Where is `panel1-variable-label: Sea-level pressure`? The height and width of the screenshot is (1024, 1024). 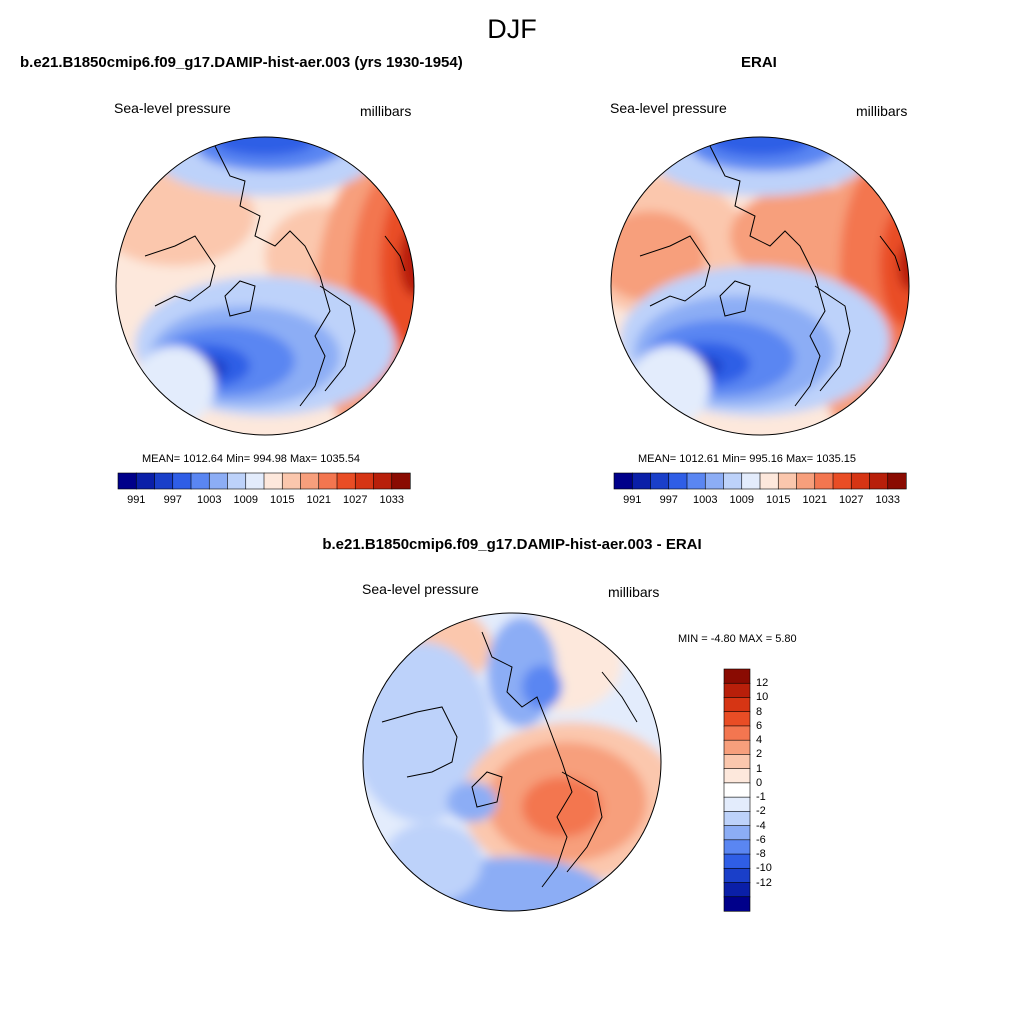
panel1-variable-label: Sea-level pressure is located at coordinates (172, 108).